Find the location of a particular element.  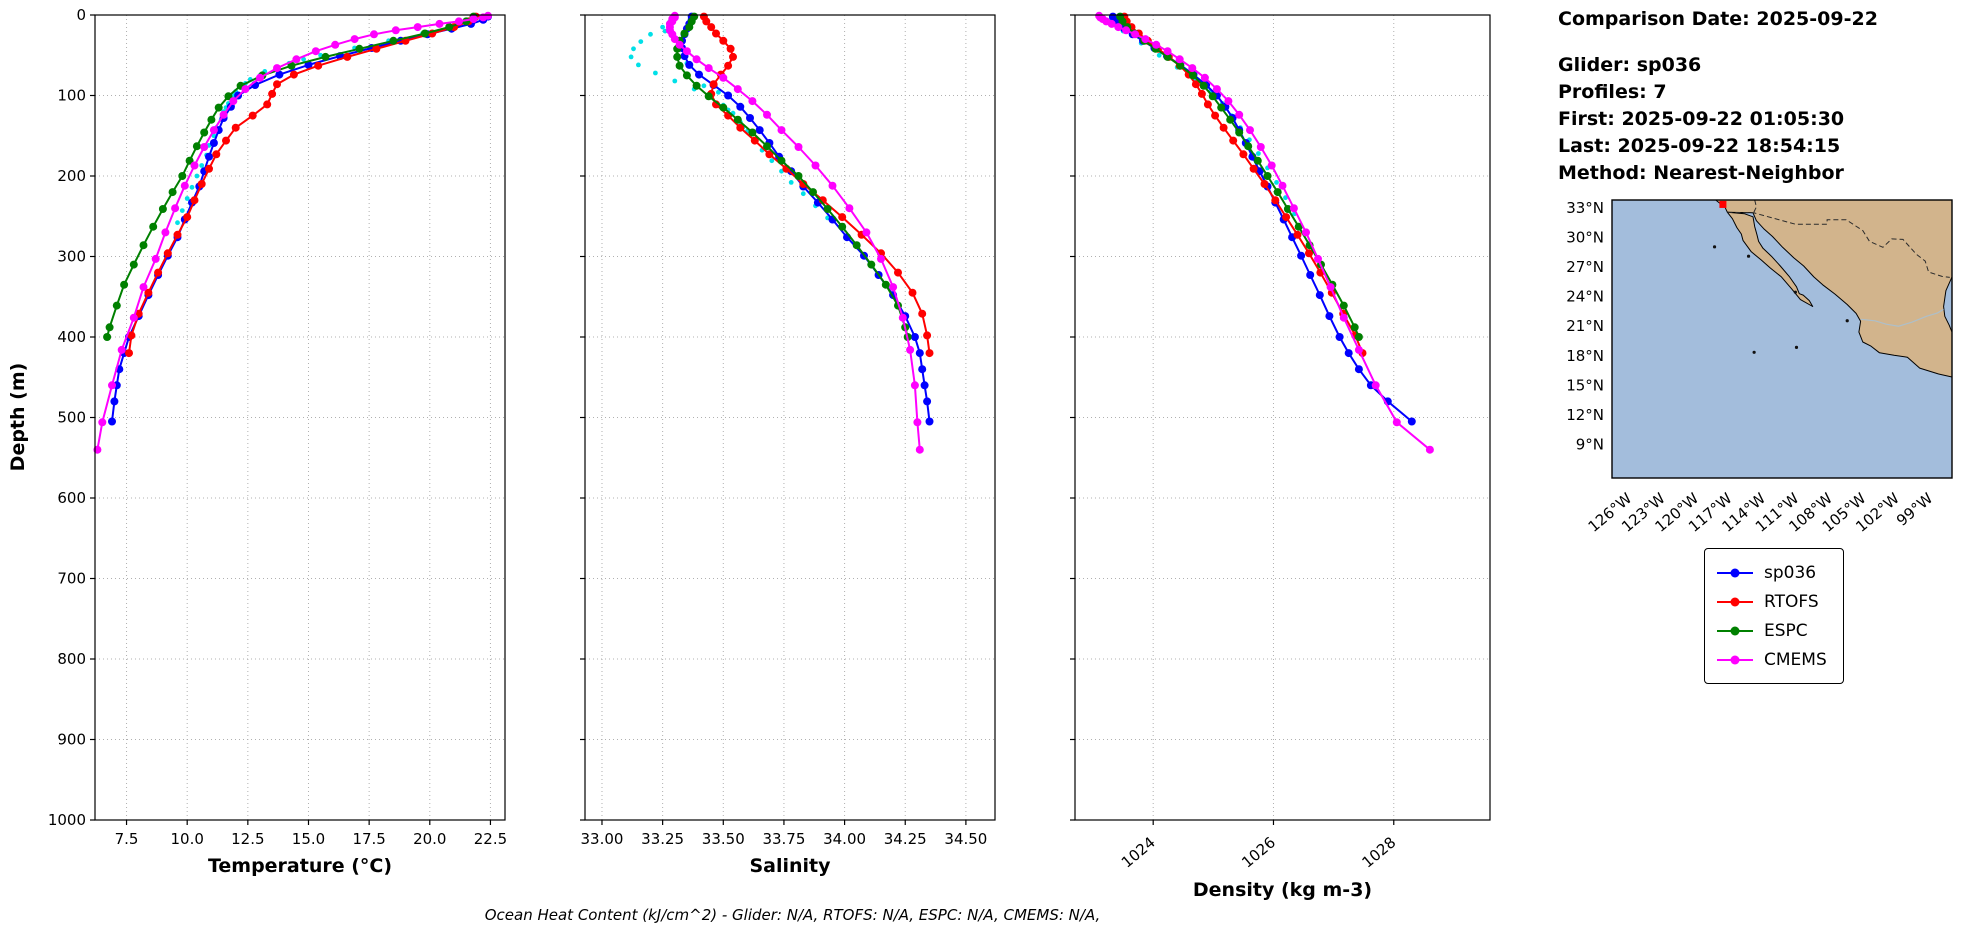

x-tick-label: 17.5 is located at coordinates (368, 839).